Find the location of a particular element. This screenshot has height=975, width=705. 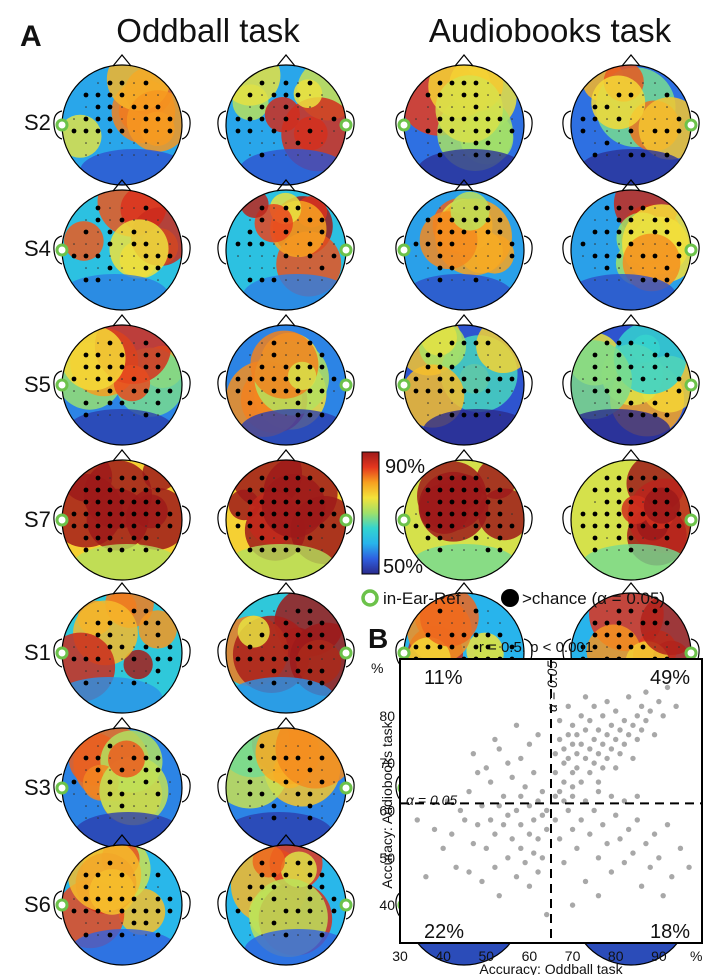

subject-label: S2 is located at coordinates (37, 122).